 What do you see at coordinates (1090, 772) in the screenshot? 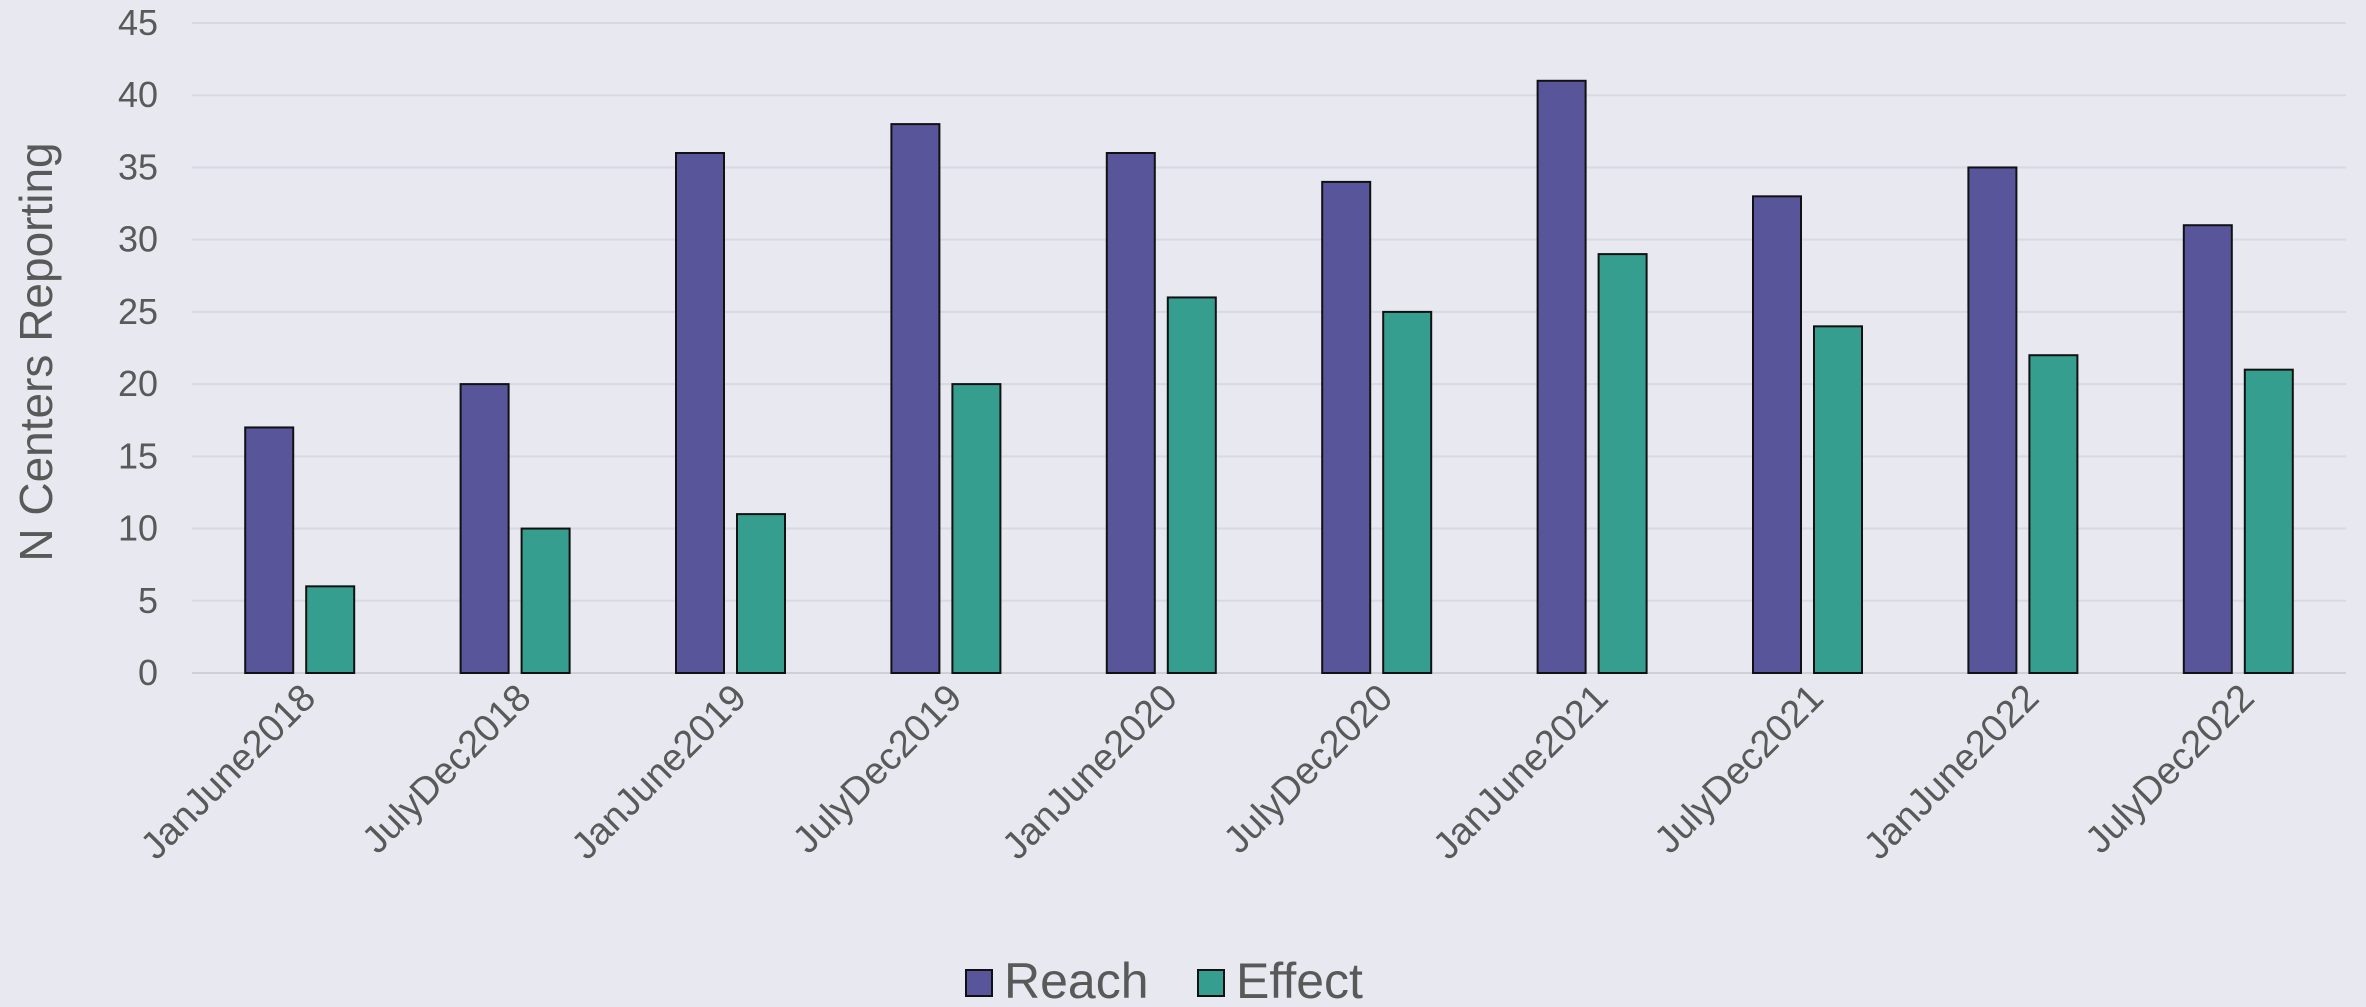
I see `x-tick-label: JanJune2020` at bounding box center [1090, 772].